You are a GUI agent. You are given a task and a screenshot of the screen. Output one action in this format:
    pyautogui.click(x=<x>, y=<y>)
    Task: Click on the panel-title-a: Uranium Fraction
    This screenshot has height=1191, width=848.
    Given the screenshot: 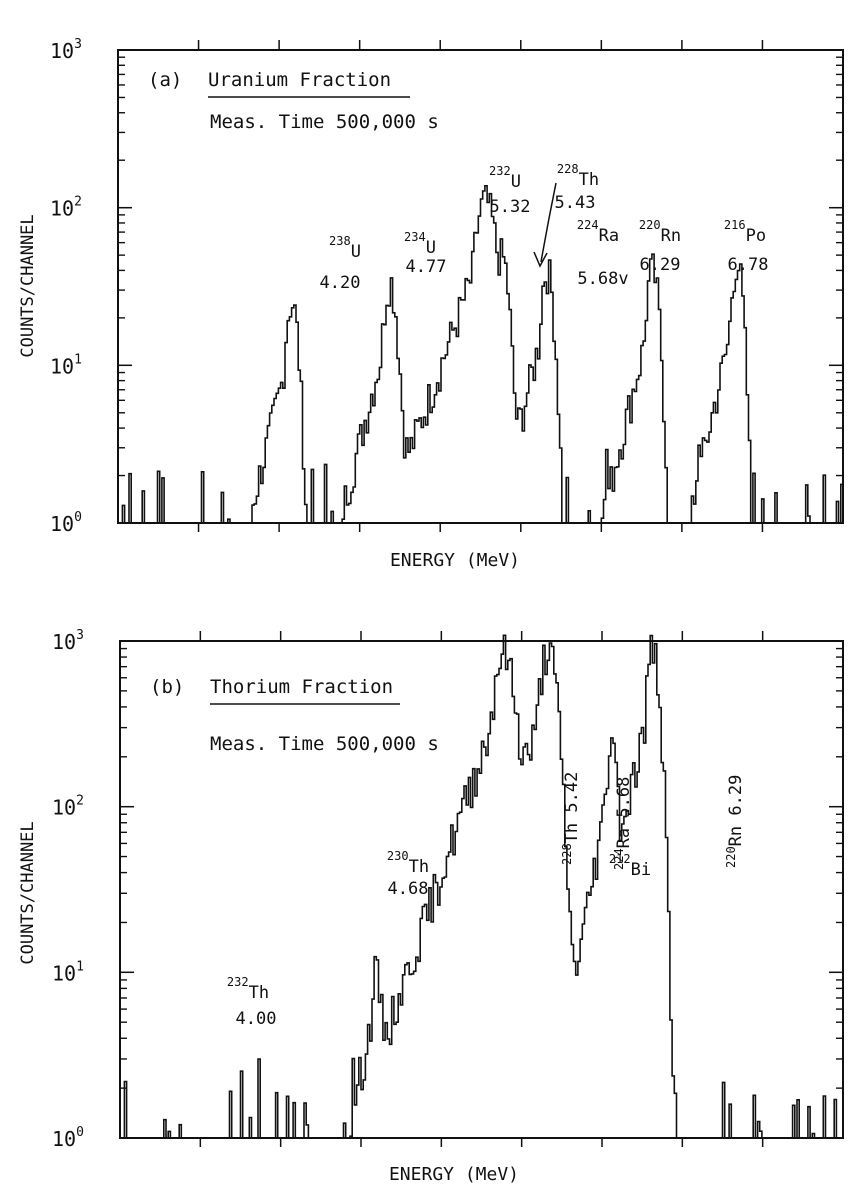 What is the action you would take?
    pyautogui.click(x=299, y=80)
    